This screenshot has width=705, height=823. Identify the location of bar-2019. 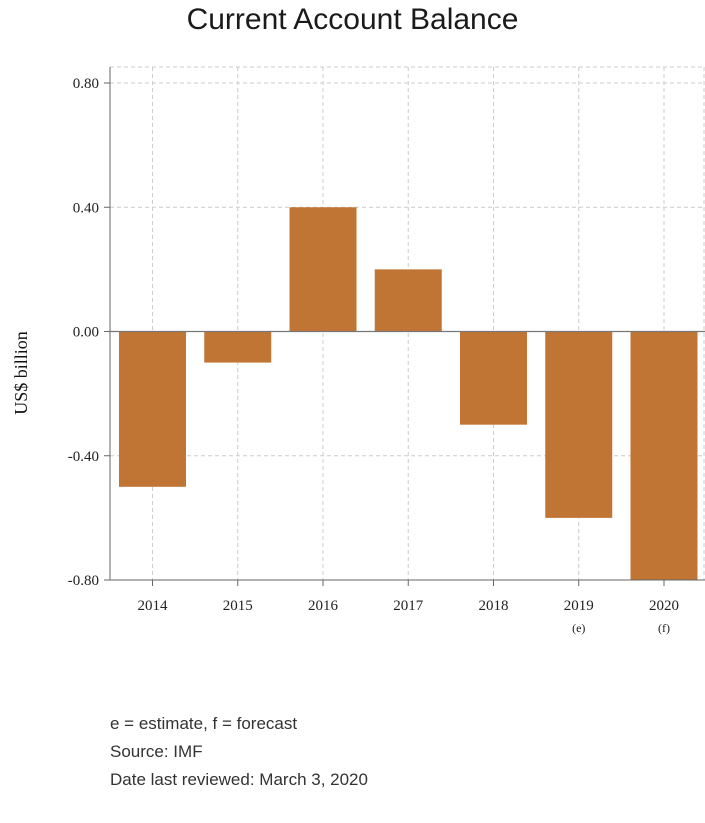
(579, 424).